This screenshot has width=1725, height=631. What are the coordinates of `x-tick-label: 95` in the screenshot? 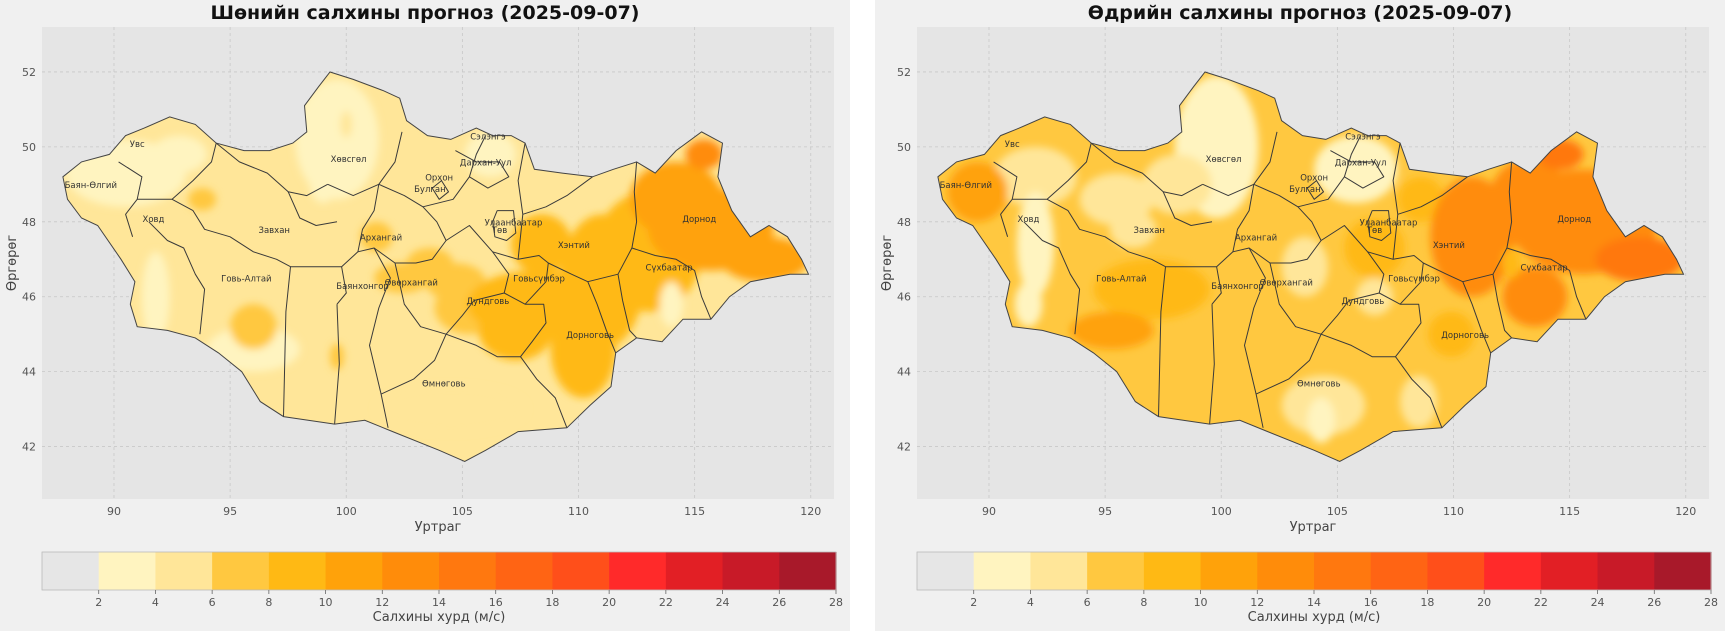 It's located at (1105, 511).